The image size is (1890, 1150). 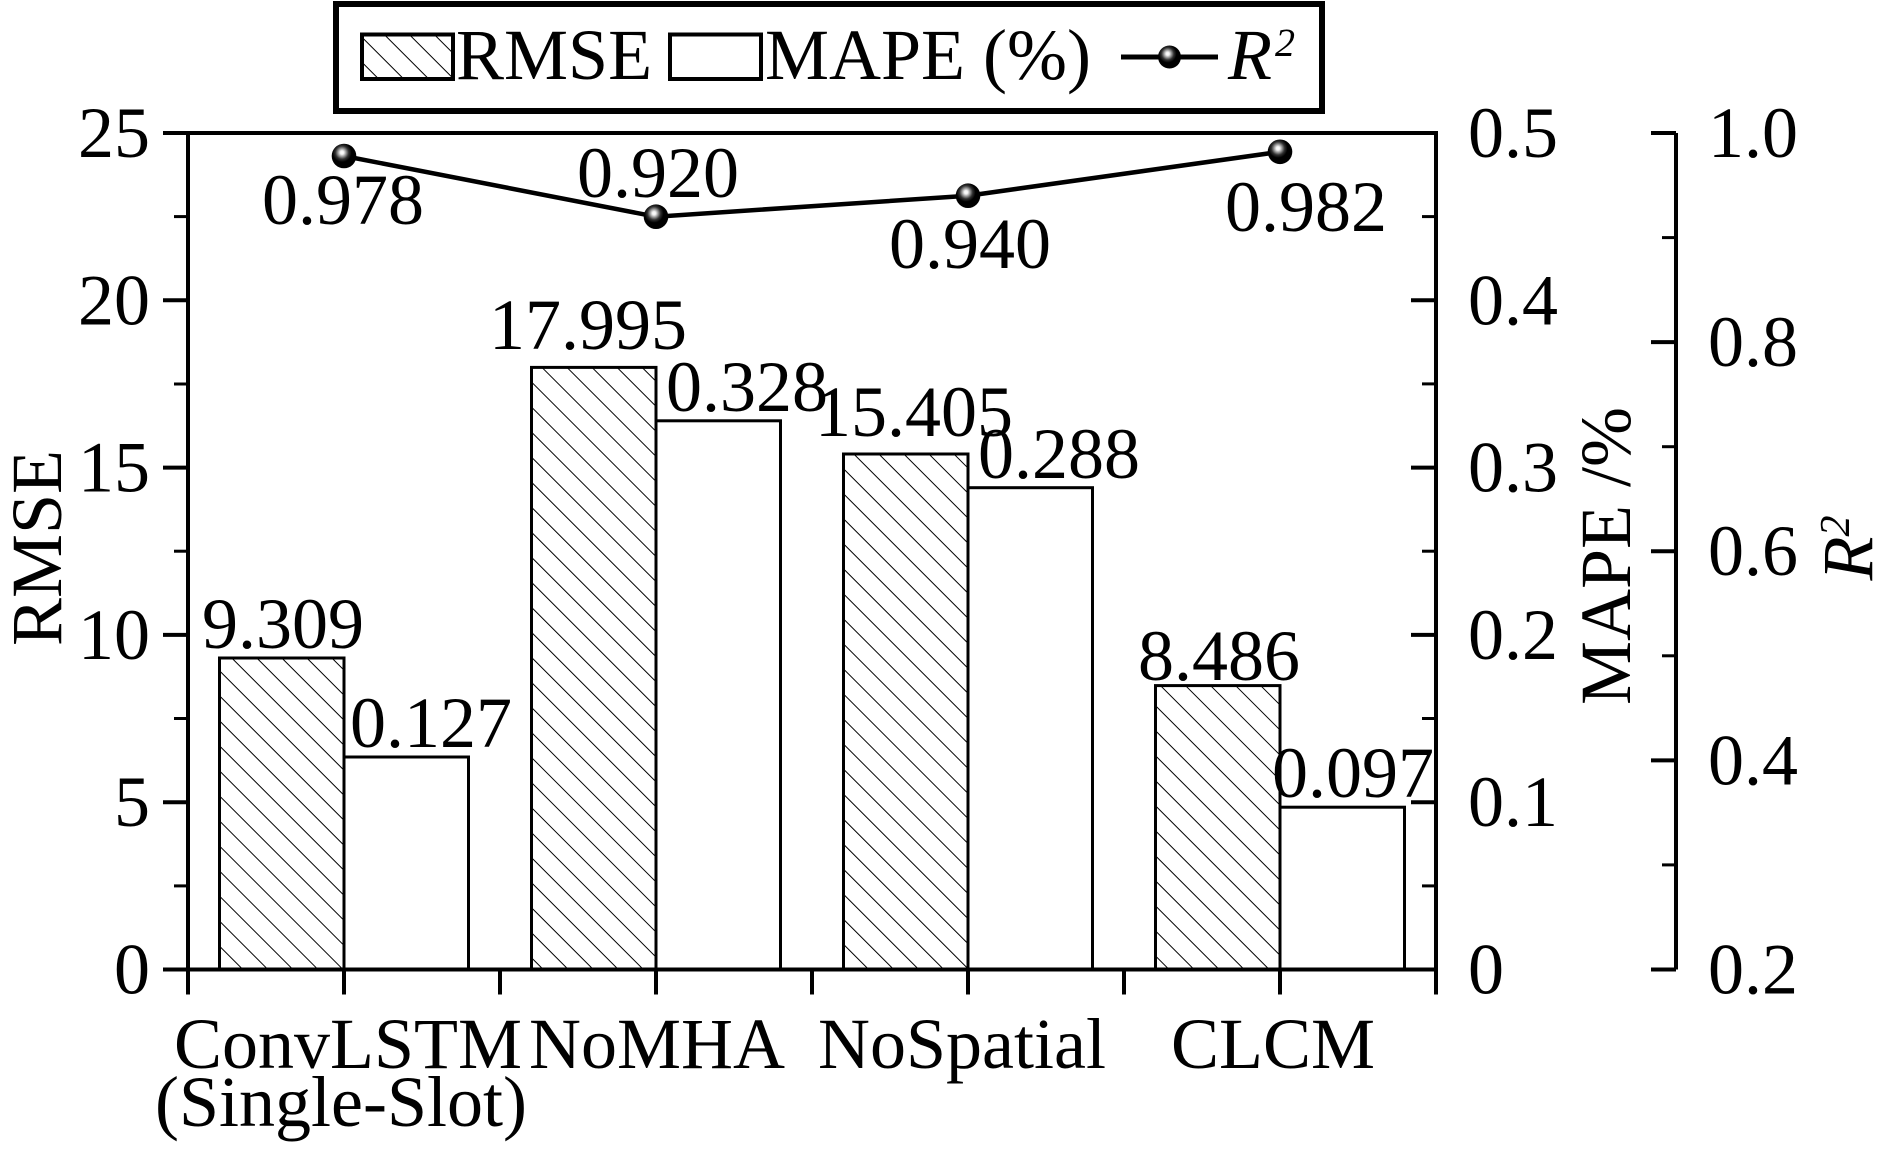 What do you see at coordinates (348, 1044) in the screenshot?
I see `svg-text: ConvLSTM` at bounding box center [348, 1044].